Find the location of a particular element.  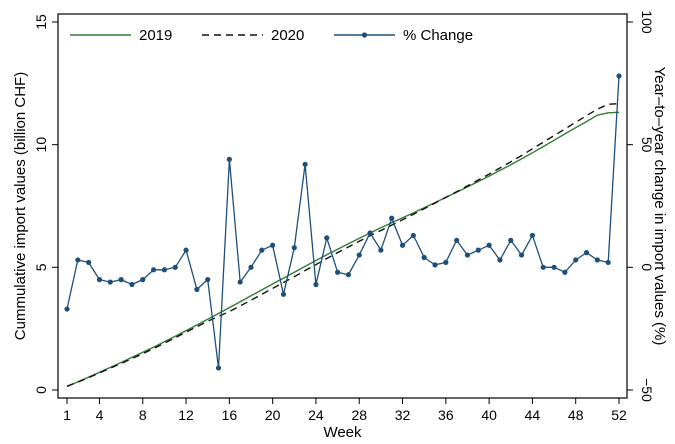

legend-label-change: % Change is located at coordinates (438, 35).